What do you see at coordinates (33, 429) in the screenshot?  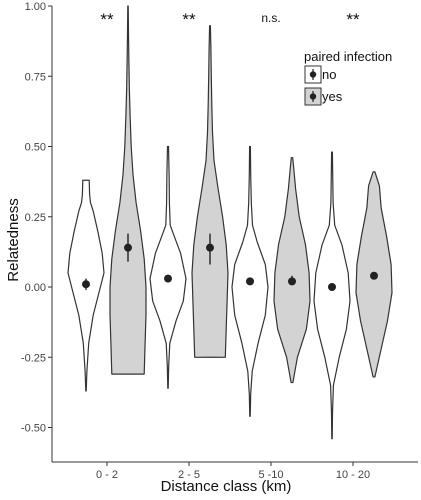 I see `y-tick-label: -0.50` at bounding box center [33, 429].